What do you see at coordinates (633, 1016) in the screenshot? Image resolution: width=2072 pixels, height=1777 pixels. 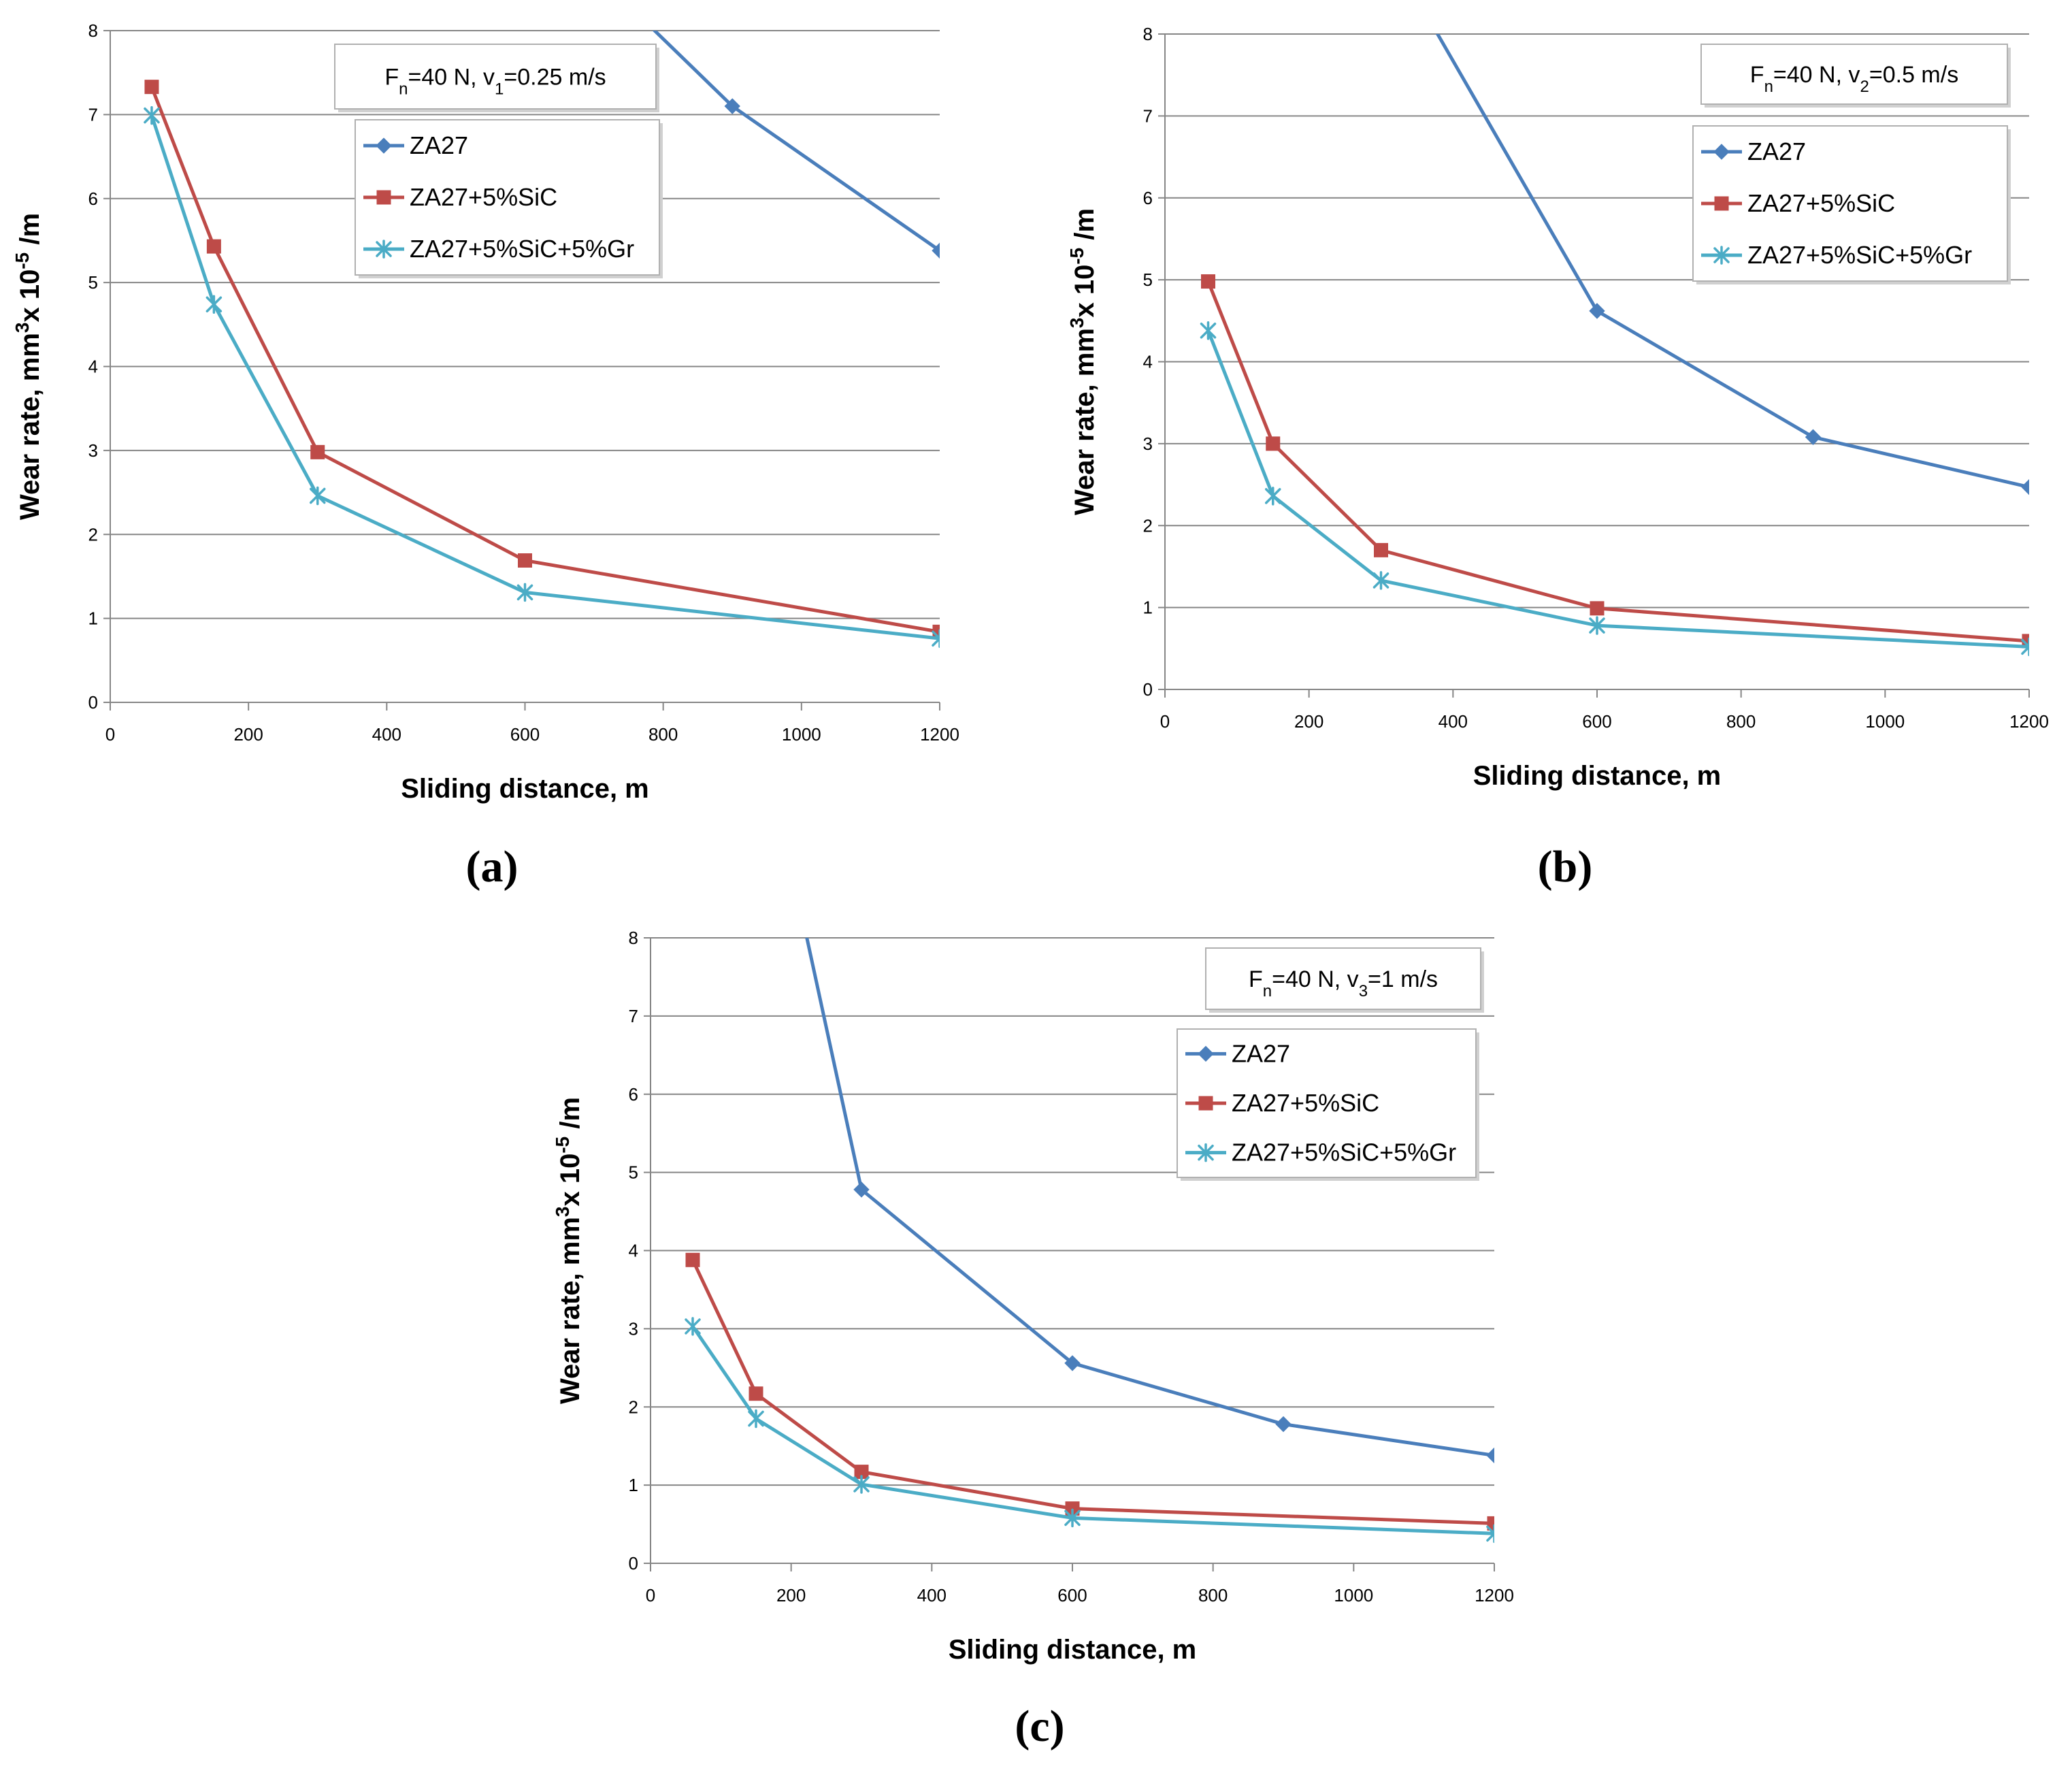 I see `y-tick-label: 7` at bounding box center [633, 1016].